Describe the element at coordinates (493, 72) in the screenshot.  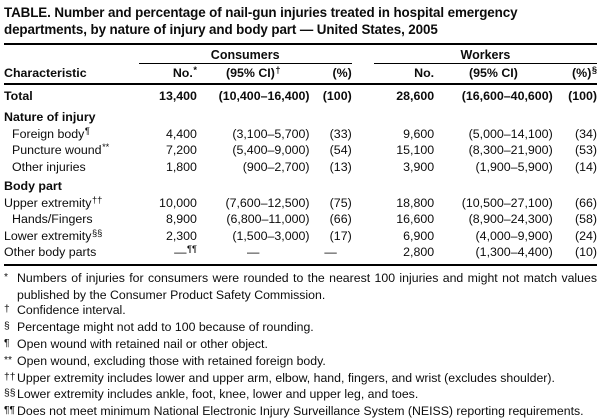
I see `workers-ci-label: (95% CI)` at that location.